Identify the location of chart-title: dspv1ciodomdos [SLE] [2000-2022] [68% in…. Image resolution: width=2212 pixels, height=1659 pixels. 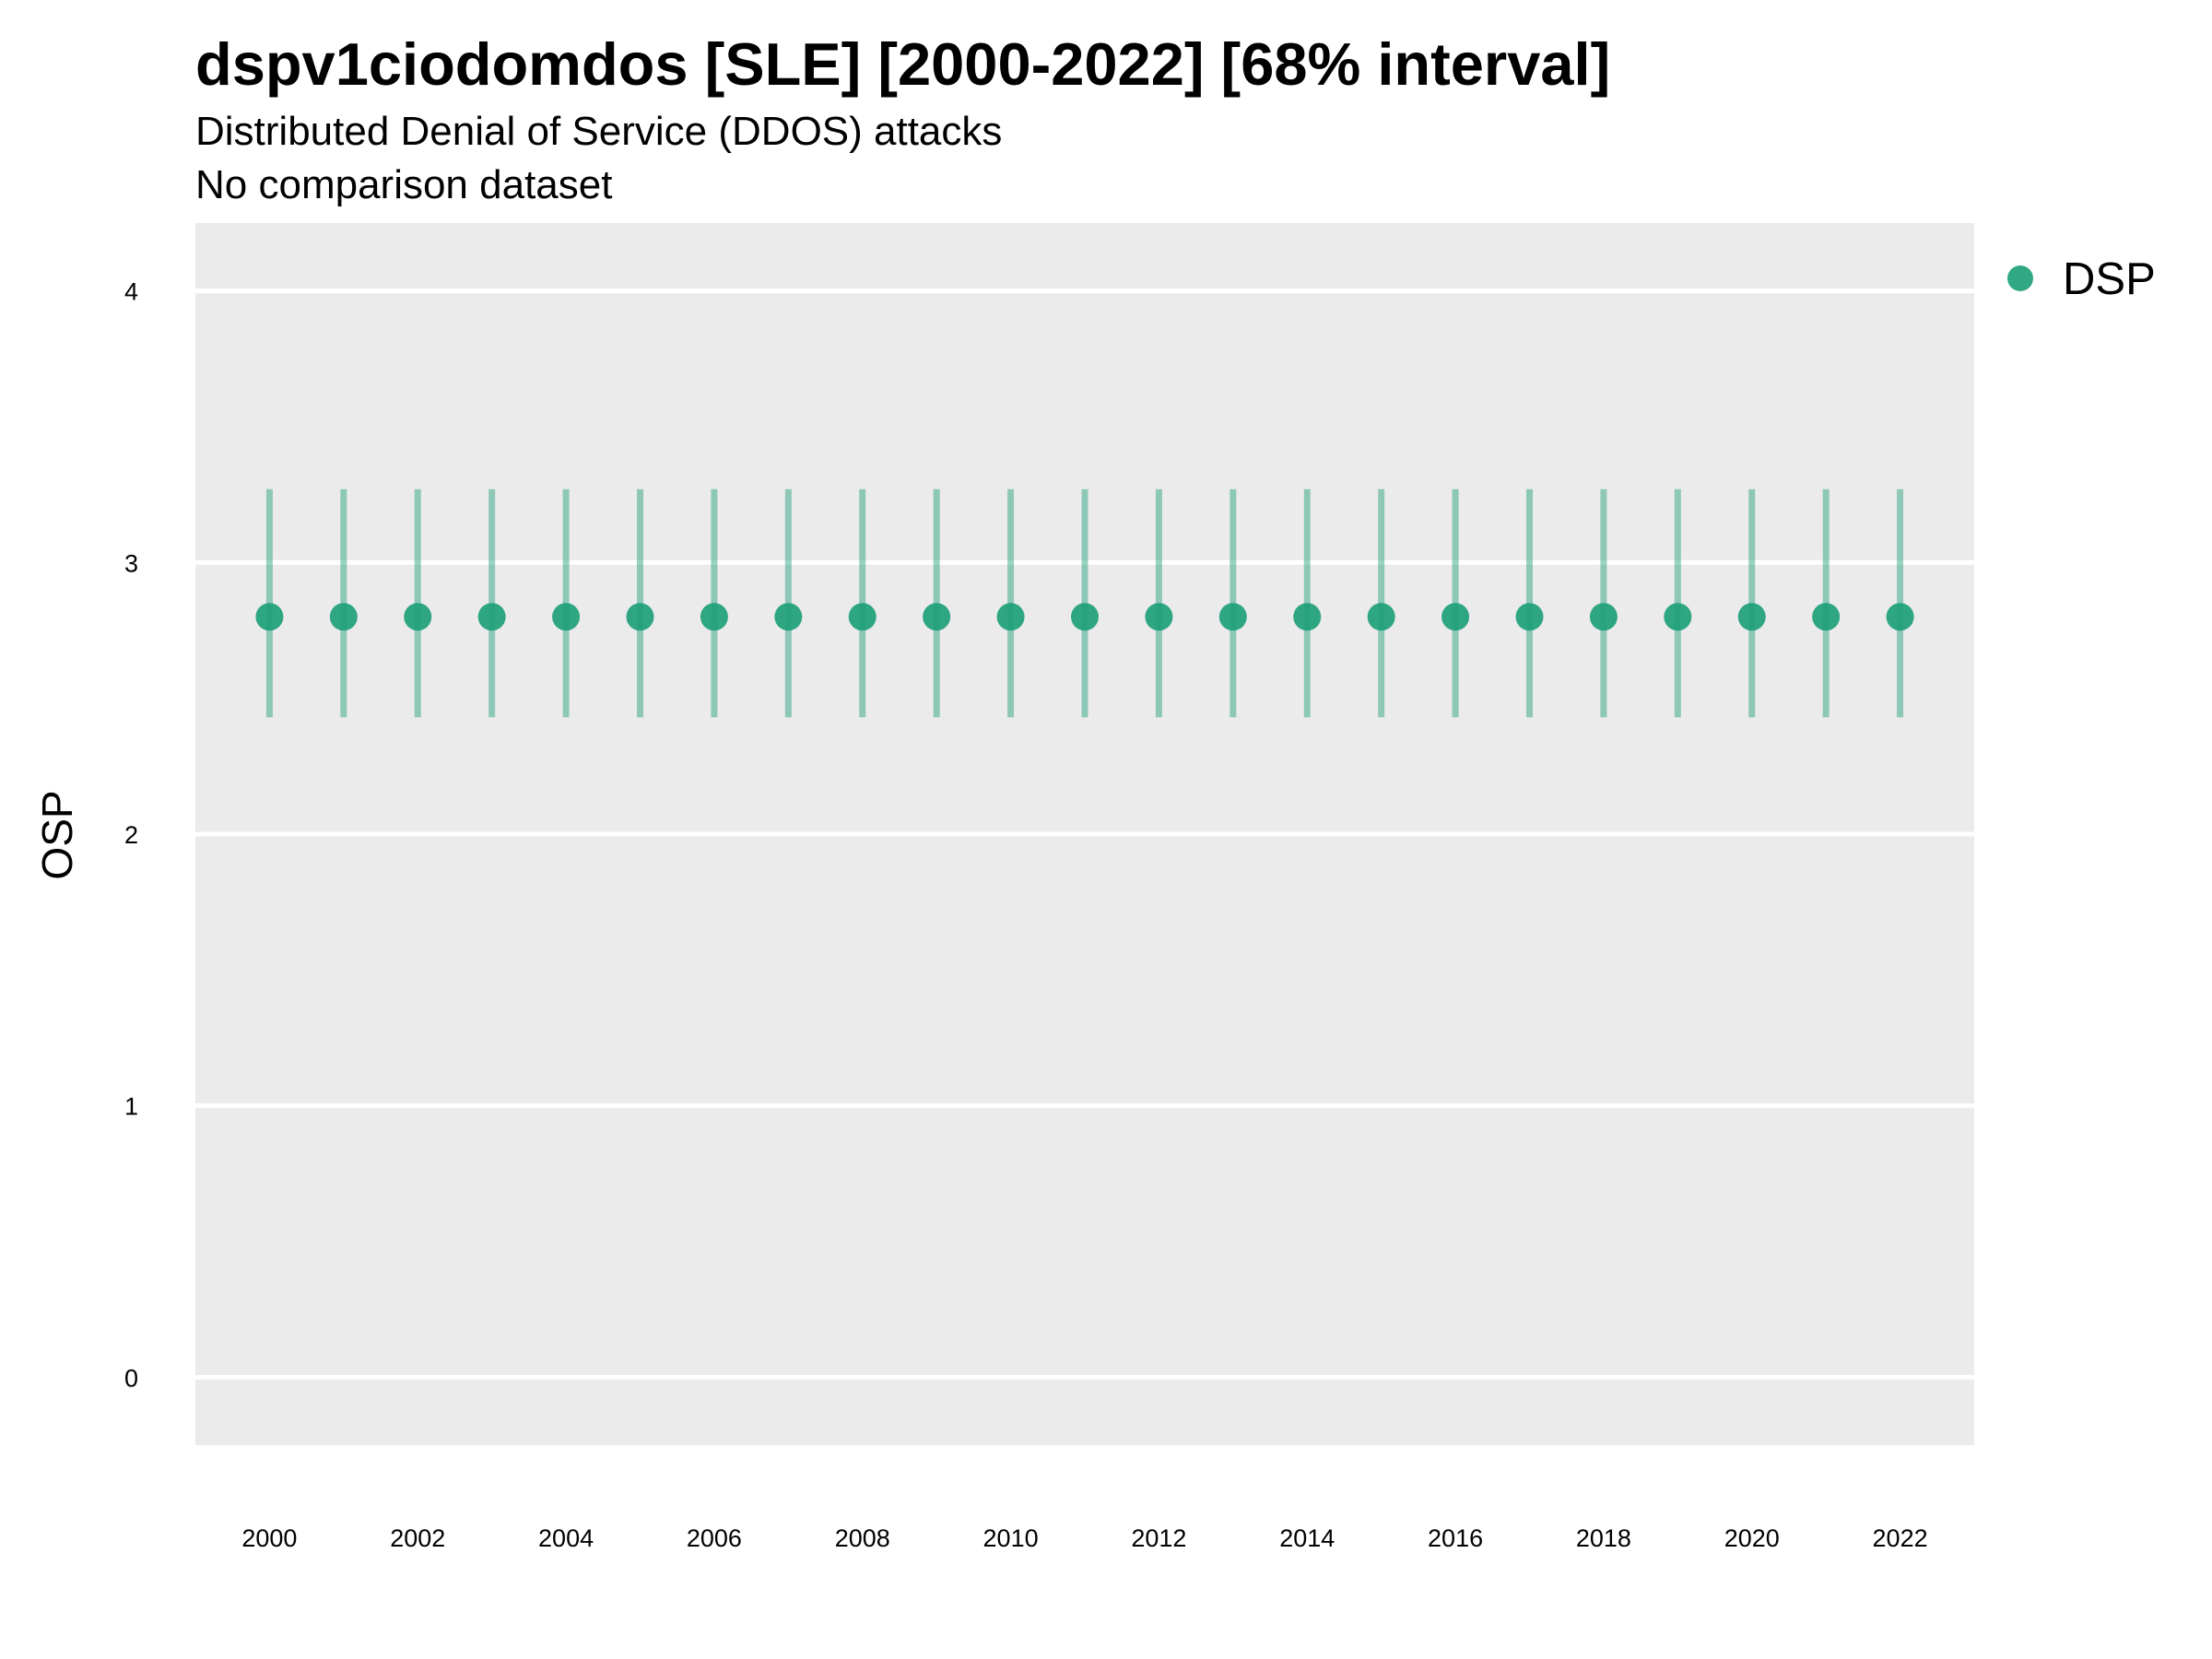
(902, 64).